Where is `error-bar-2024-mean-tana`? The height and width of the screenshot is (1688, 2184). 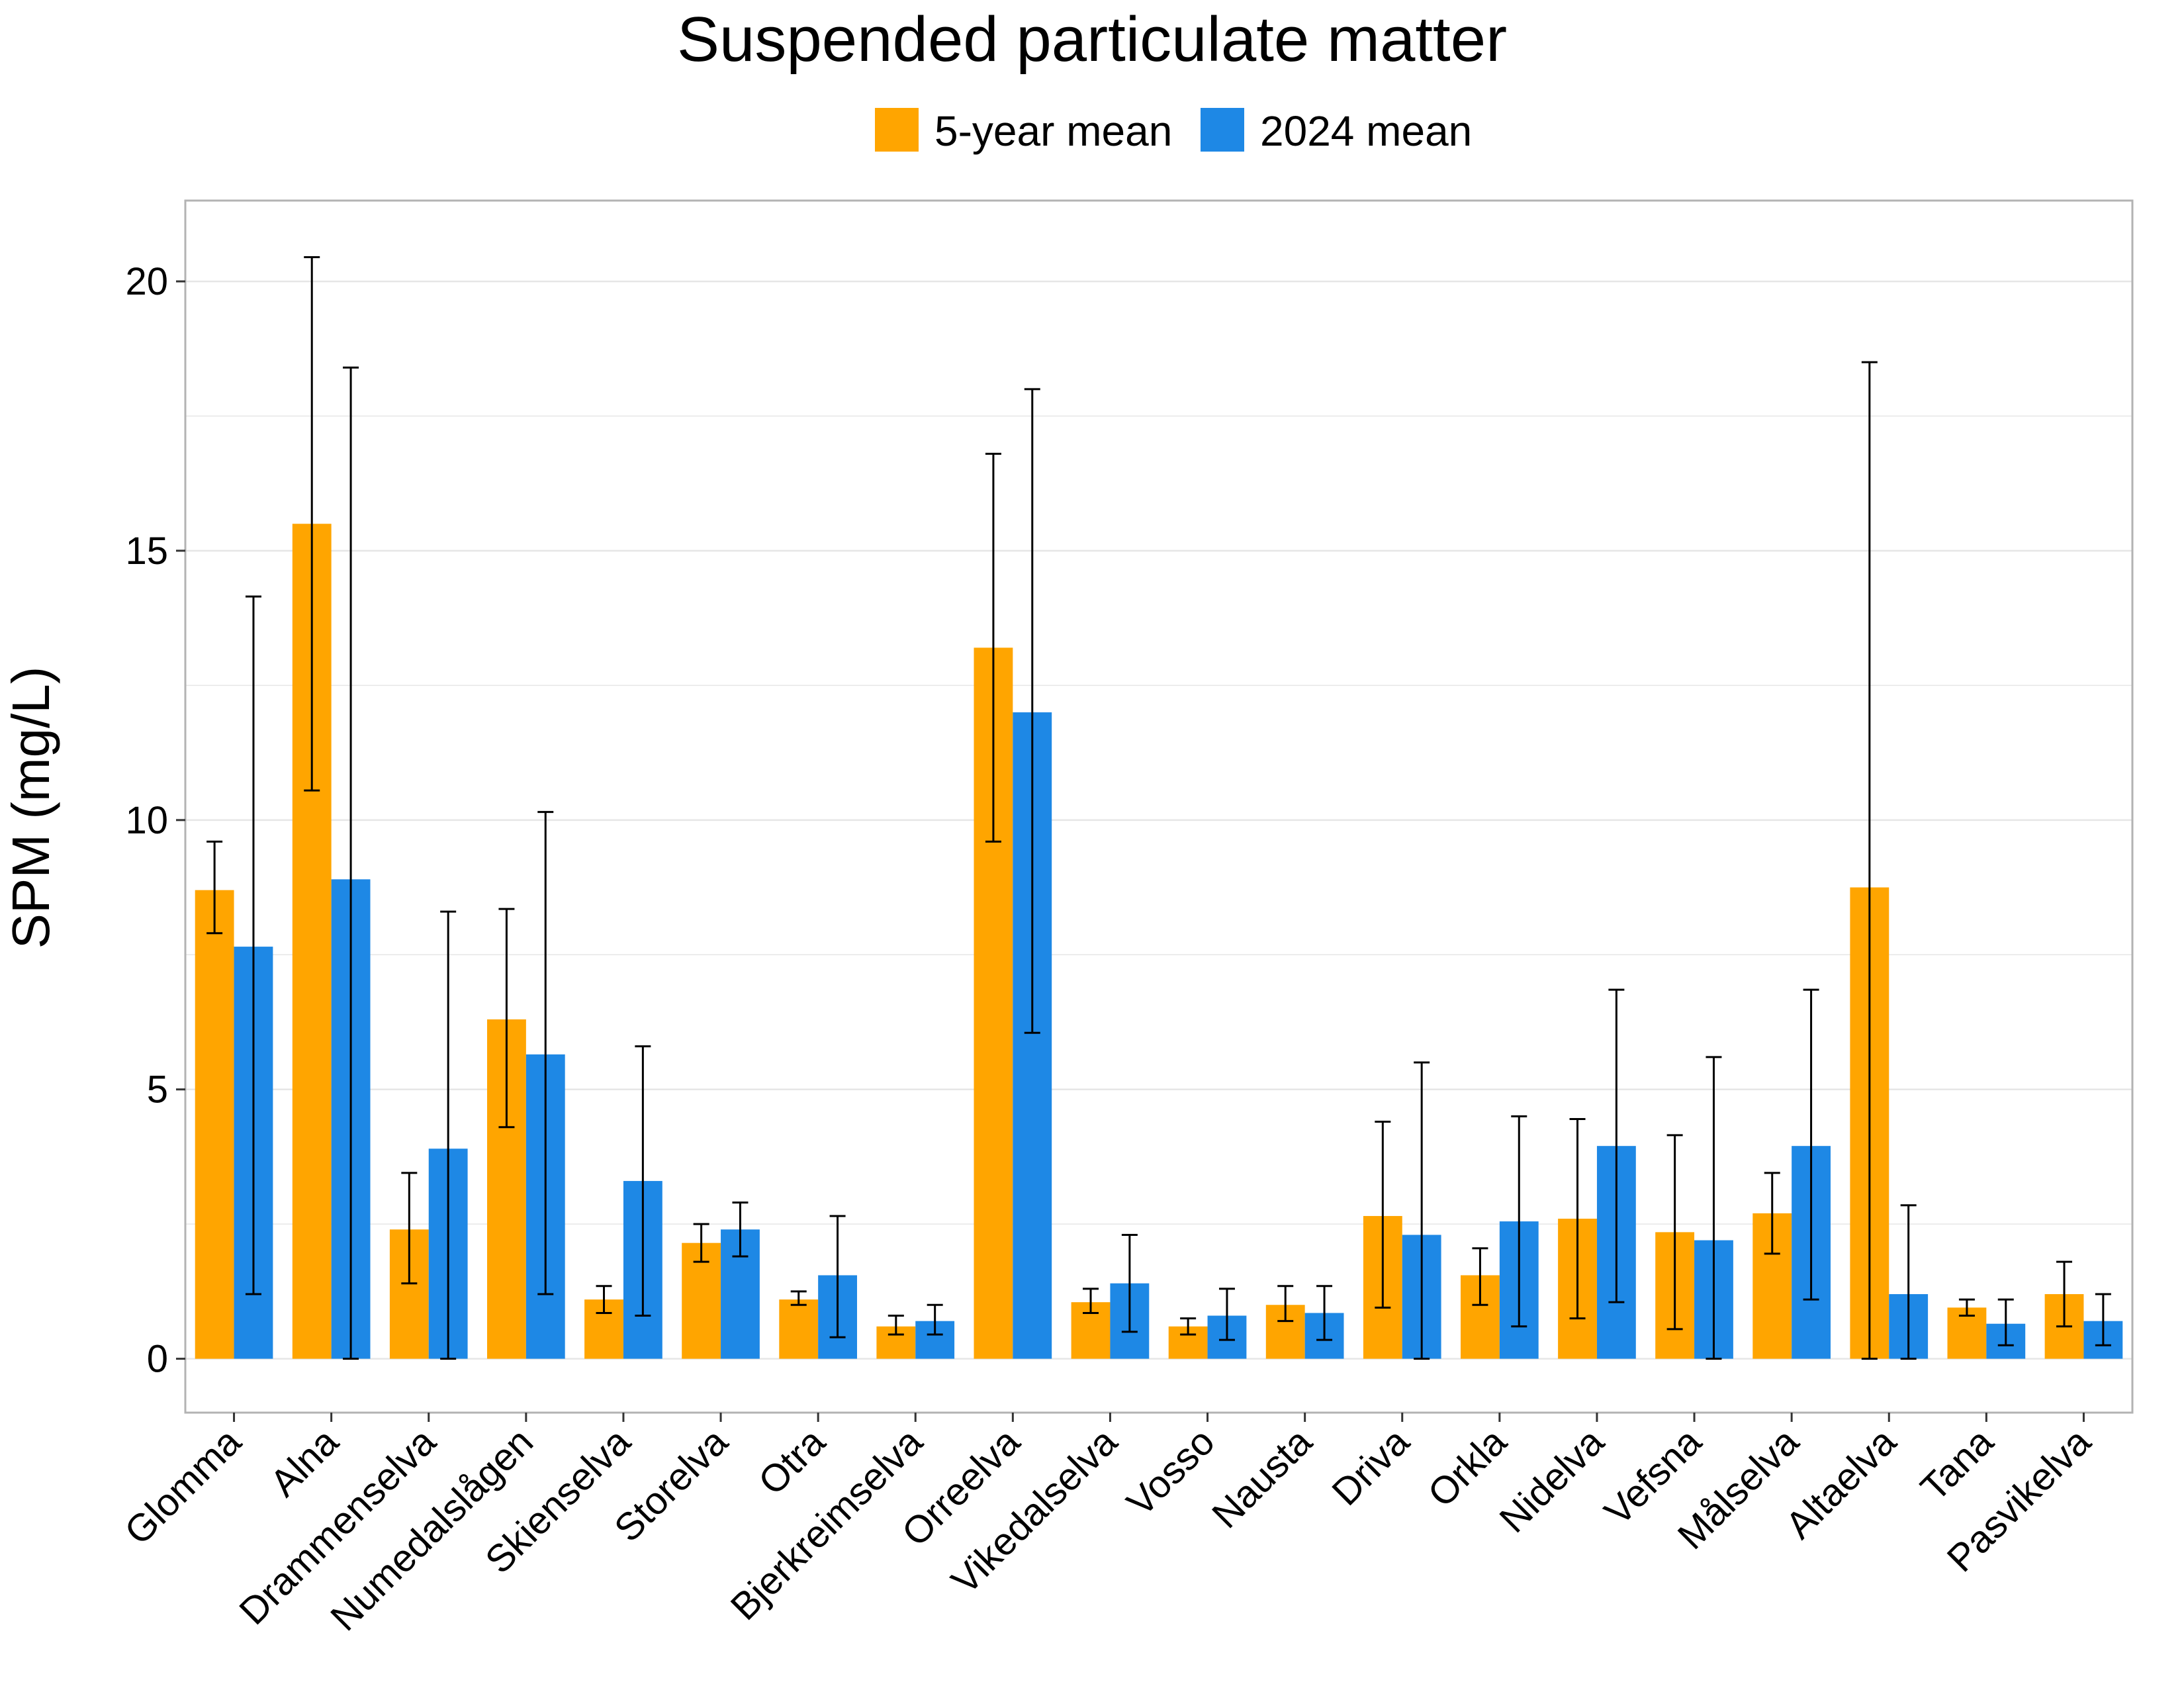 error-bar-2024-mean-tana is located at coordinates (2005, 1322).